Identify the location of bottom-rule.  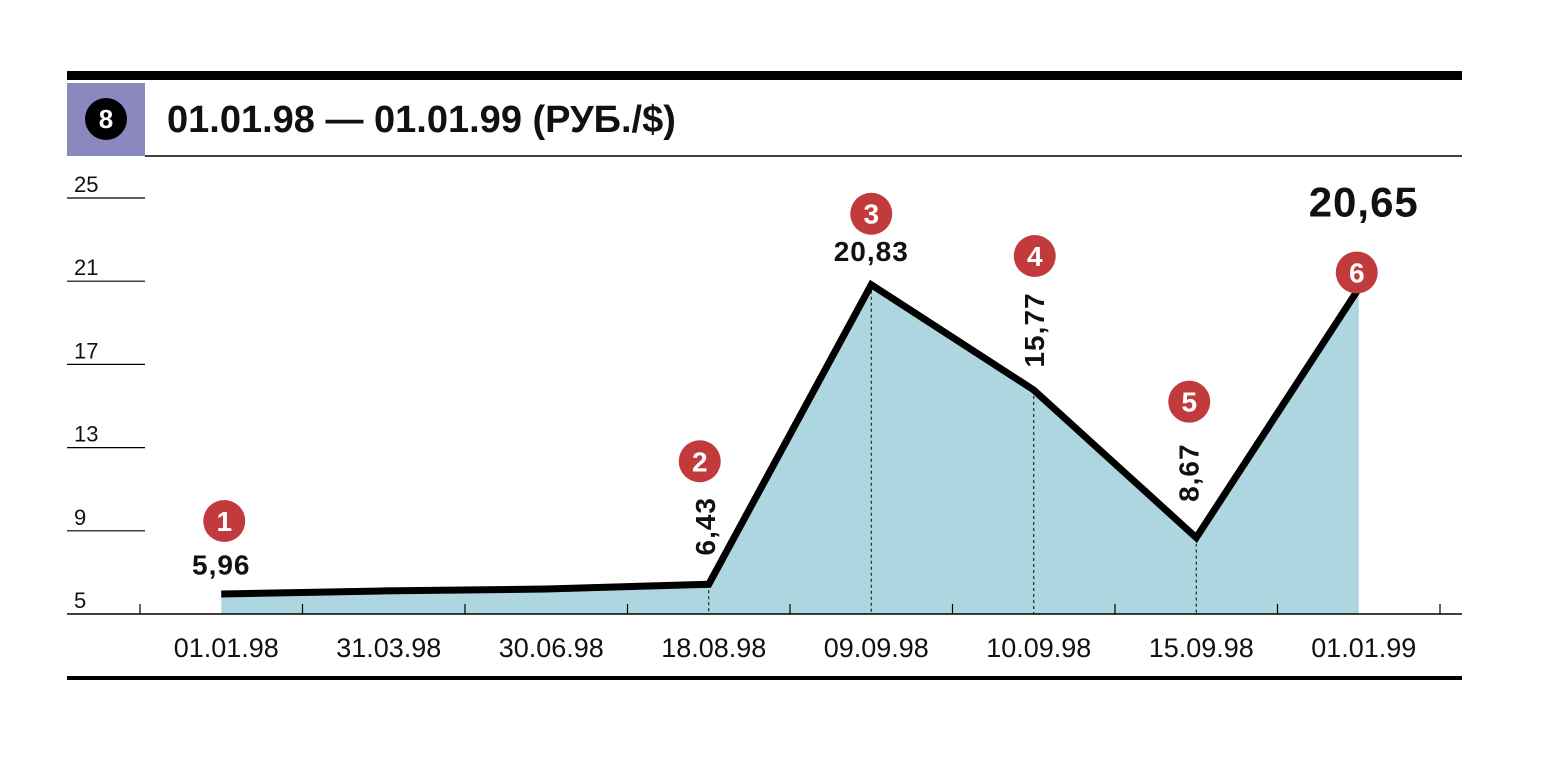
(764, 678).